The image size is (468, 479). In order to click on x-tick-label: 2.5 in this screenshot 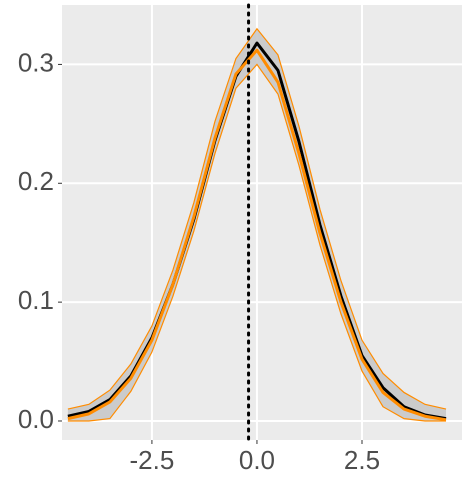, I will do `click(362, 460)`.